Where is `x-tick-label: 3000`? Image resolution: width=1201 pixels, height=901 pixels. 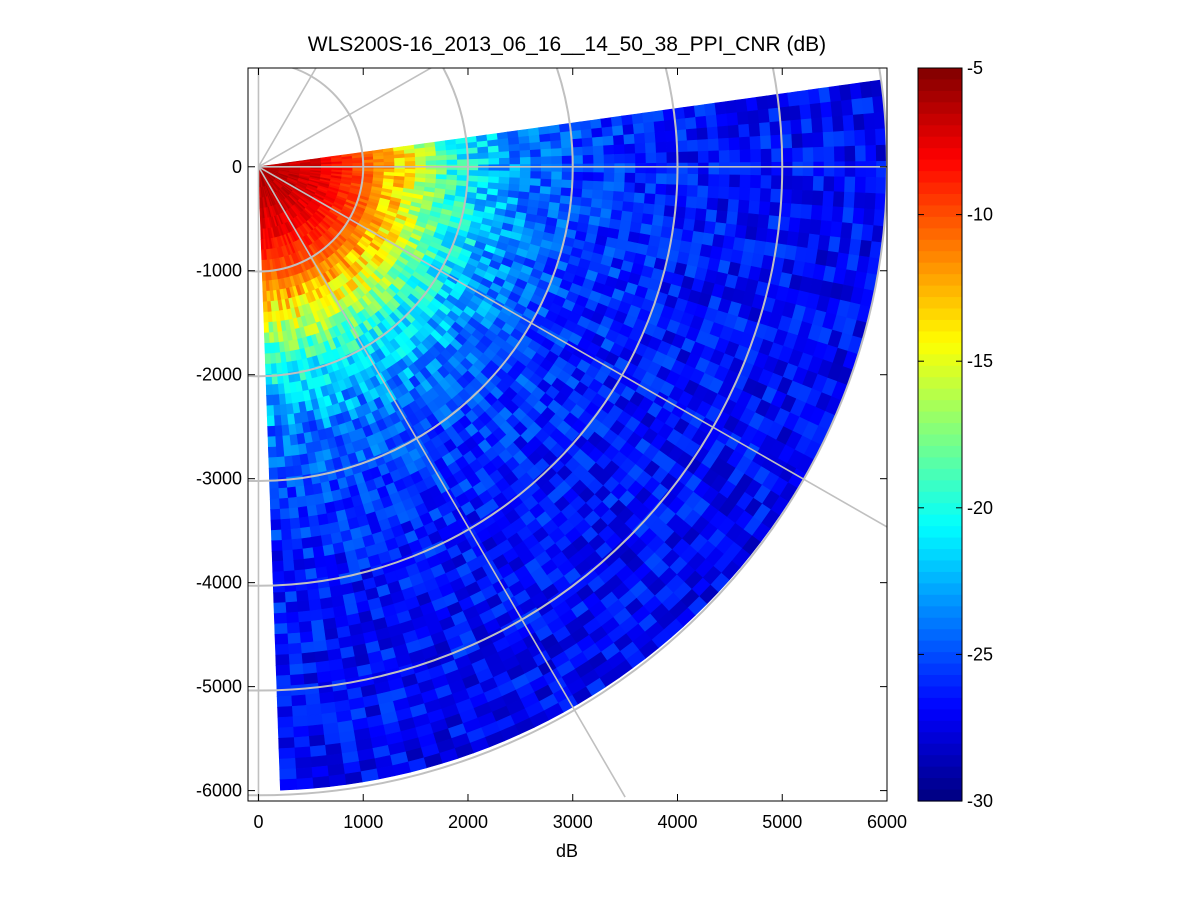 x-tick-label: 3000 is located at coordinates (573, 822).